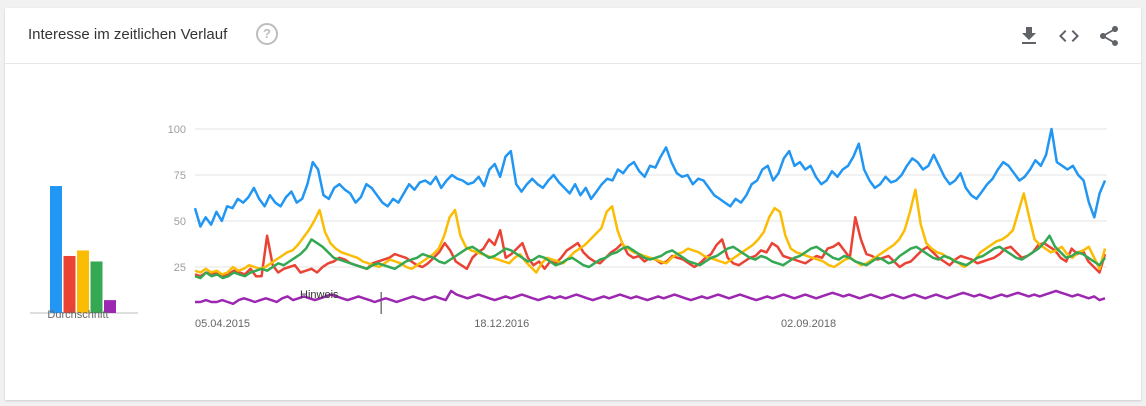  I want to click on x-tick-labels: 05.04.2015 18.12.2016 02.09.2018, so click(515, 324).